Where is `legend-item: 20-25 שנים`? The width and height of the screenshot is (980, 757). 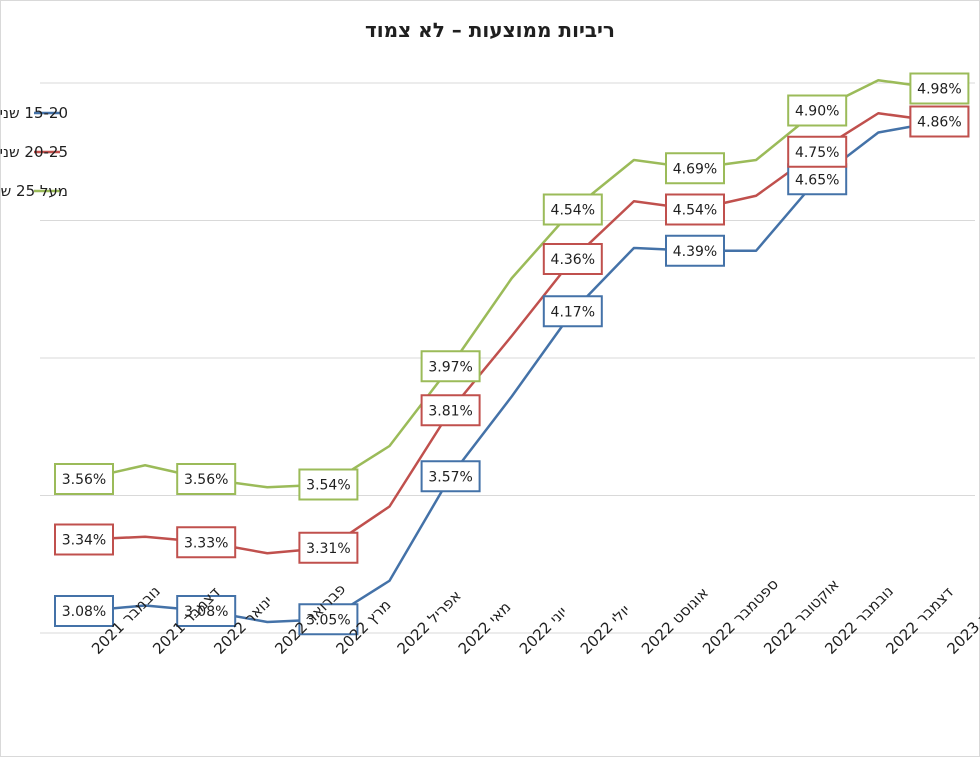
legend-item: 20-25 שנים is located at coordinates (34, 152).